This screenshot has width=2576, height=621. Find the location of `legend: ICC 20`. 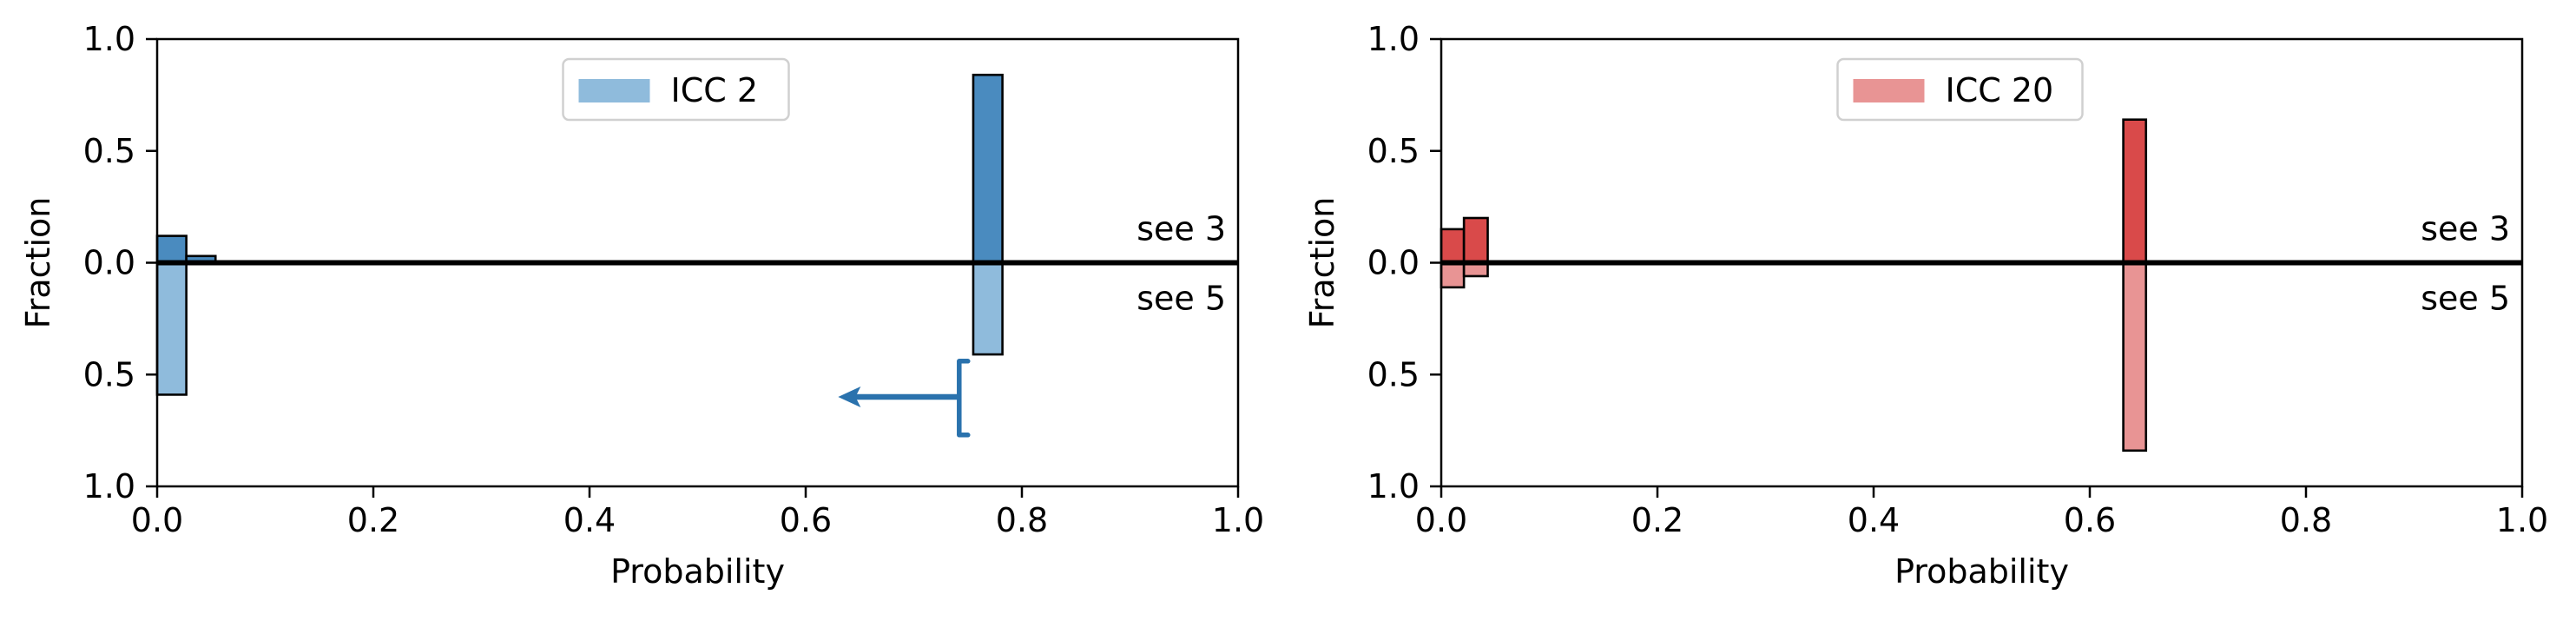

legend: ICC 20 is located at coordinates (1960, 89).